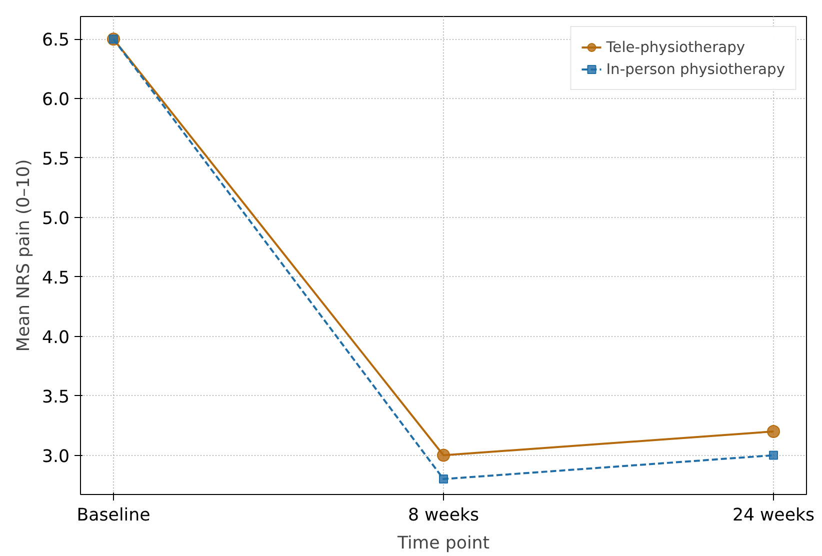 This screenshot has height=556, width=822. I want to click on y-tick-label: 6.5, so click(56, 40).